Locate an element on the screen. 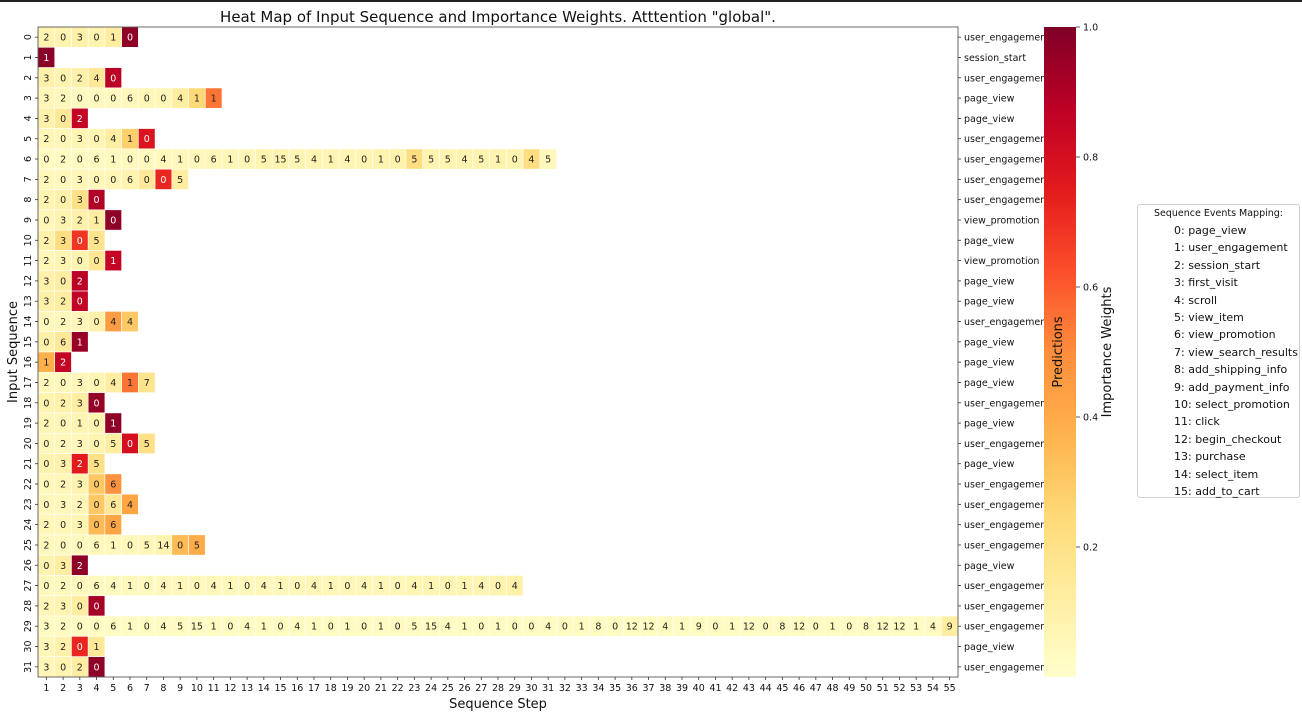 The image size is (1302, 712). cell-value-label: 14 is located at coordinates (163, 545).